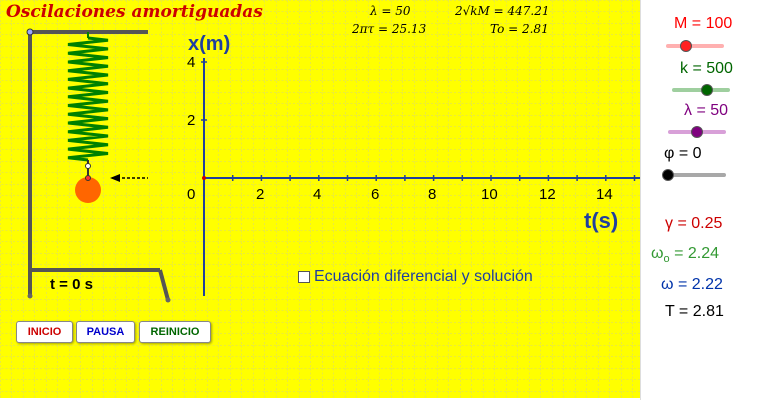 Image resolution: width=760 pixels, height=400 pixels. Describe the element at coordinates (706, 90) in the screenshot. I see `slider-k-knob` at that location.